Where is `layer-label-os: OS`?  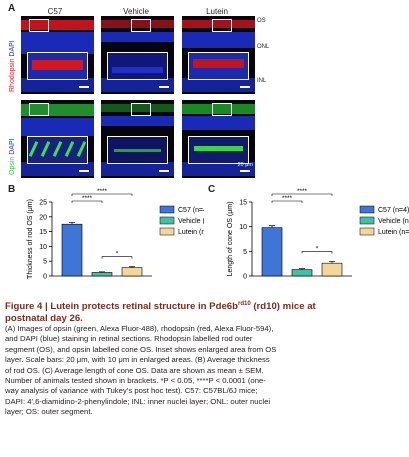
layer-label-os: OS is located at coordinates (261, 21).